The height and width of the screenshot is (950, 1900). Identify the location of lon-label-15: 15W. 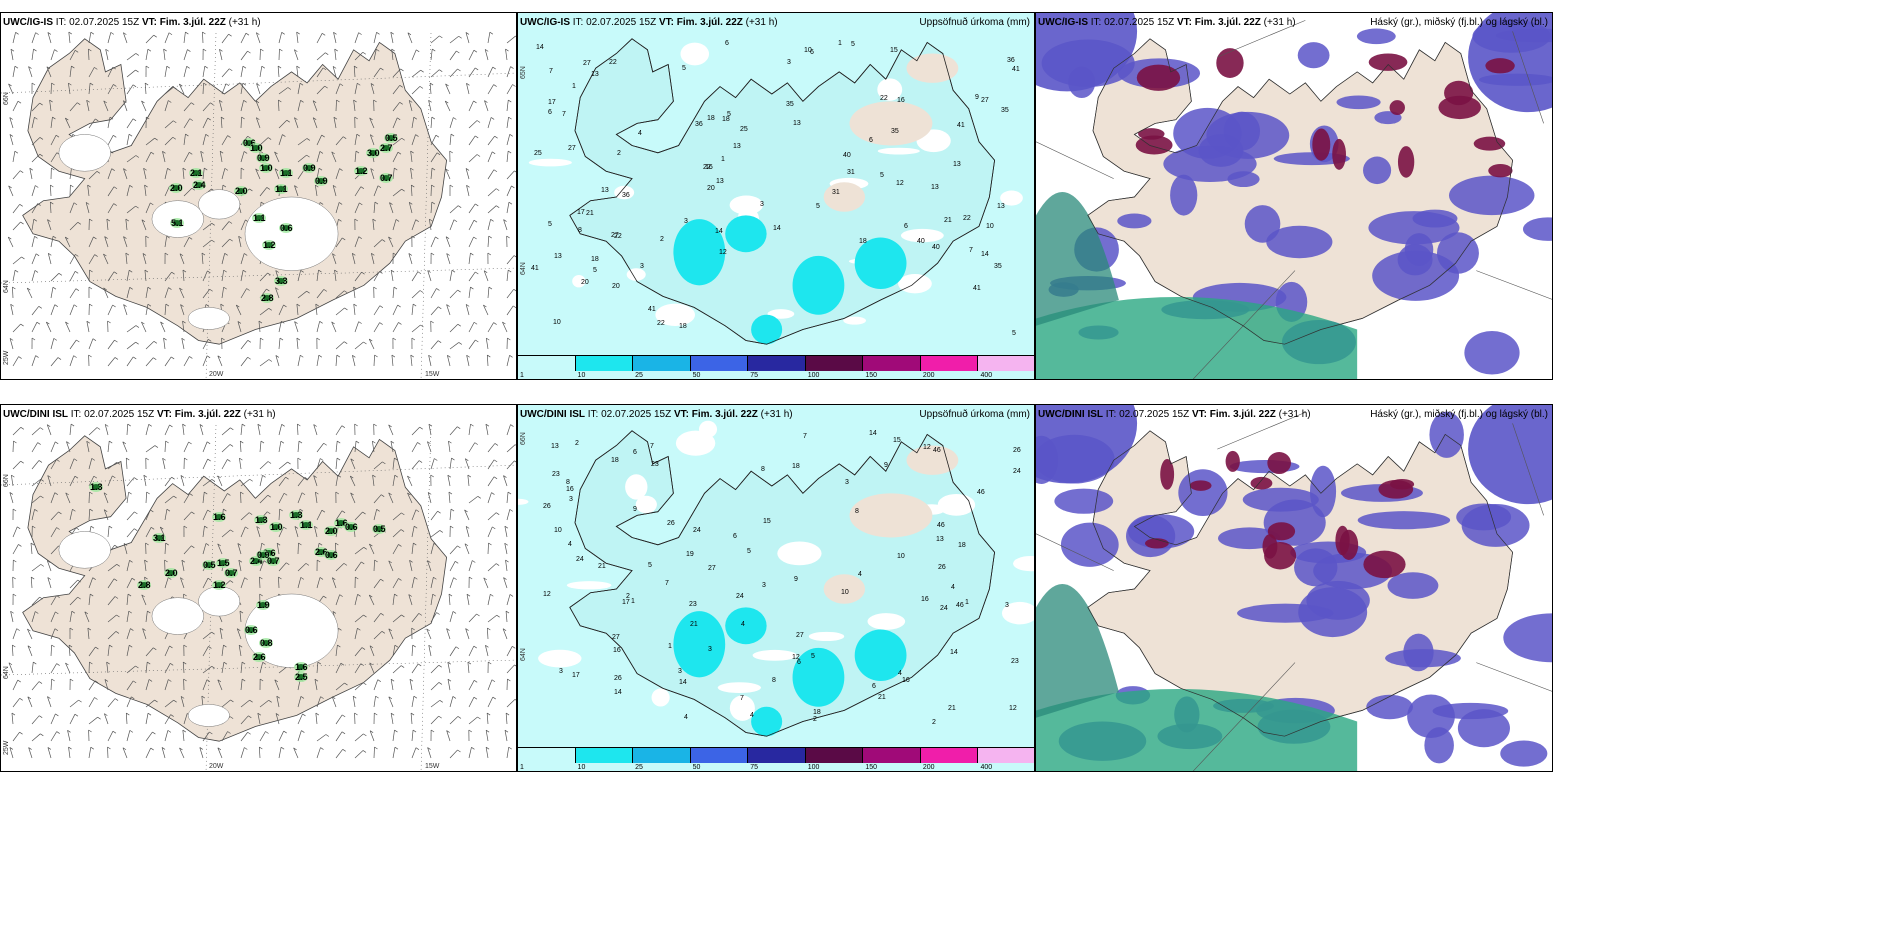
(432, 374).